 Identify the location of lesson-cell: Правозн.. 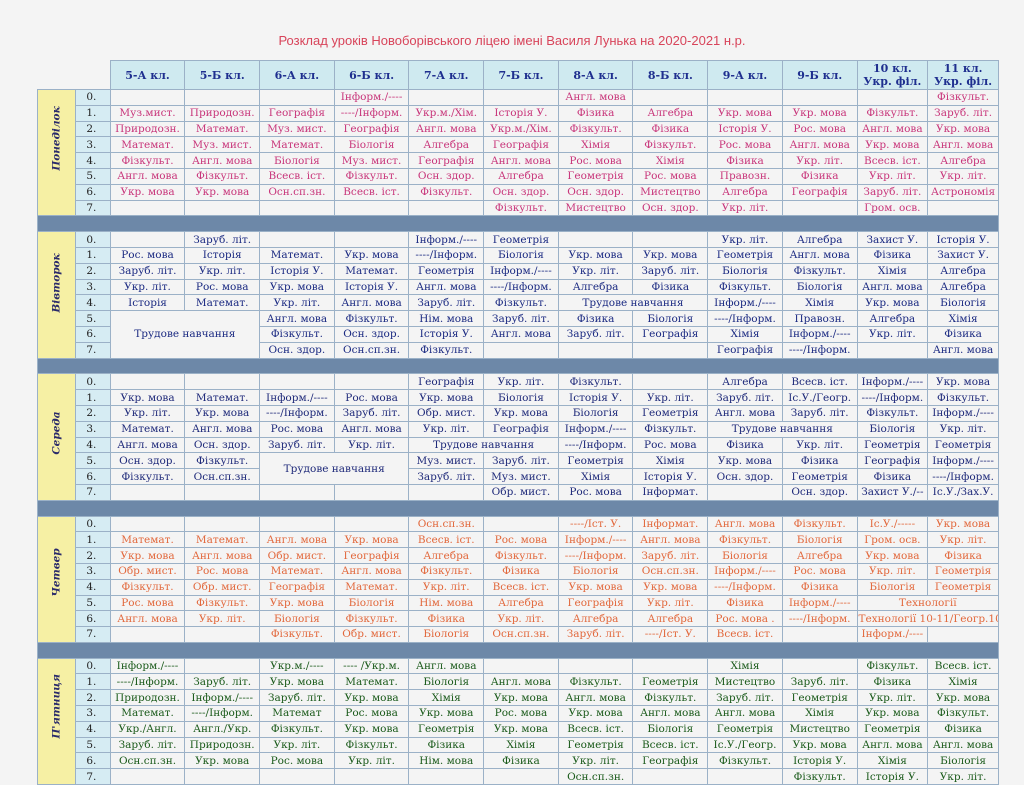
(819, 318).